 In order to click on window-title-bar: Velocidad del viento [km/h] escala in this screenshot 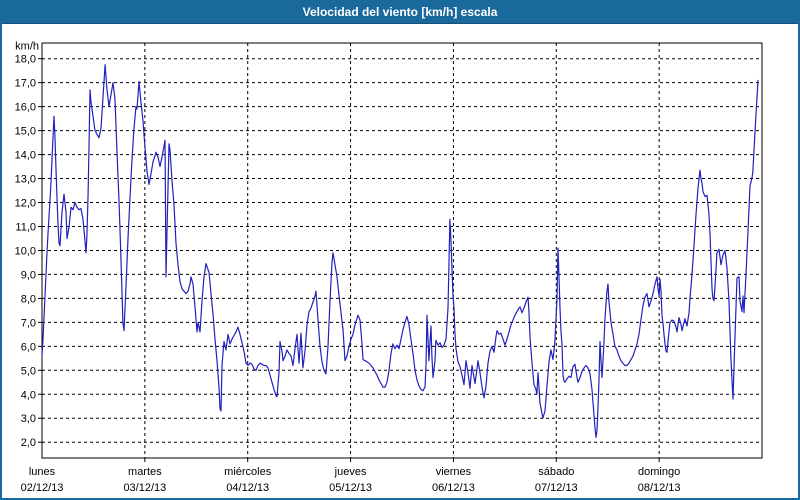, I will do `click(400, 13)`.